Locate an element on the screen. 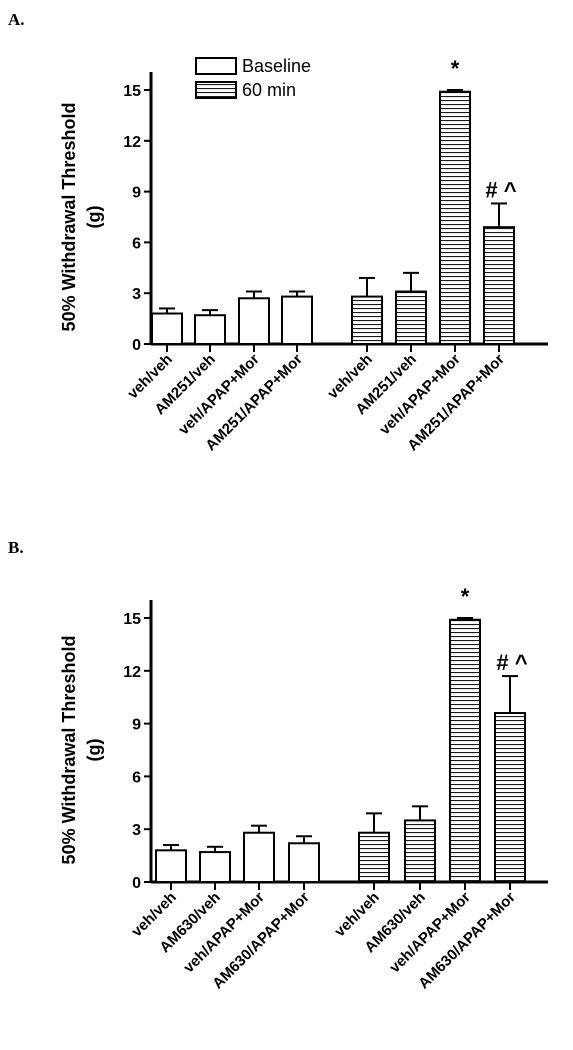  legend-label: 60 min is located at coordinates (269, 90).